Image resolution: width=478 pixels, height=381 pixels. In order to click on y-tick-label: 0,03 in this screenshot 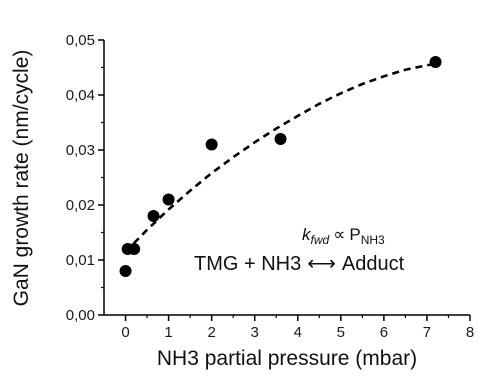, I will do `click(80, 150)`.